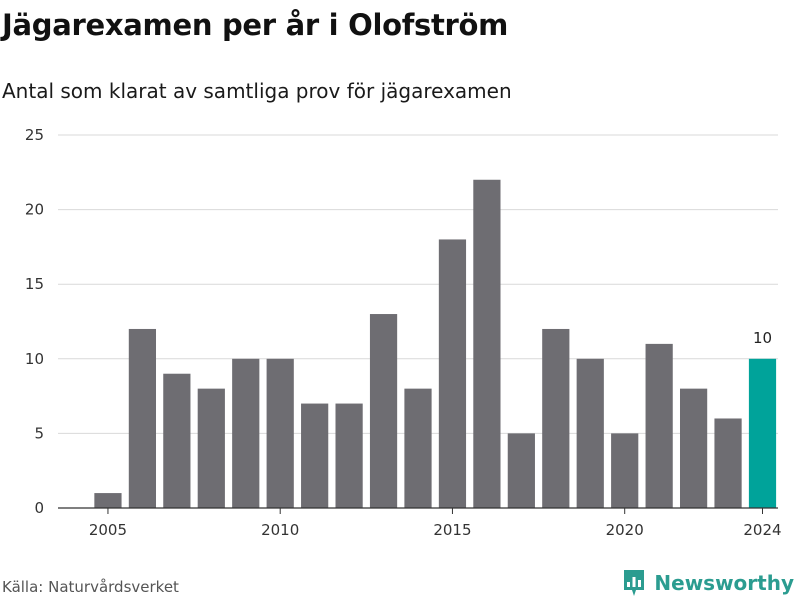 This screenshot has height=600, width=800. I want to click on newsworthy-logo-icon, so click(634, 583).